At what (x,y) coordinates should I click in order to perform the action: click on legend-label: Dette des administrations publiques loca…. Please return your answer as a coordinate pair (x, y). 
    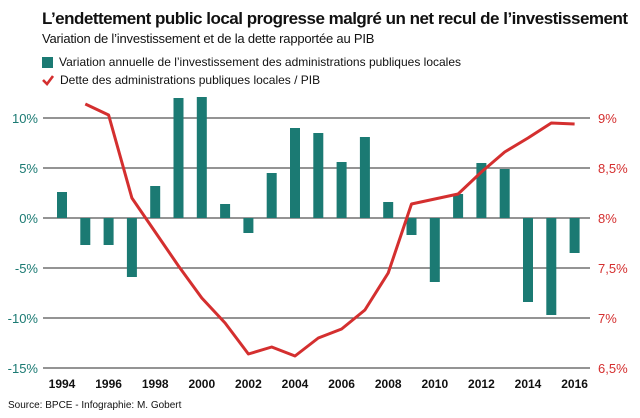
    Looking at the image, I should click on (190, 80).